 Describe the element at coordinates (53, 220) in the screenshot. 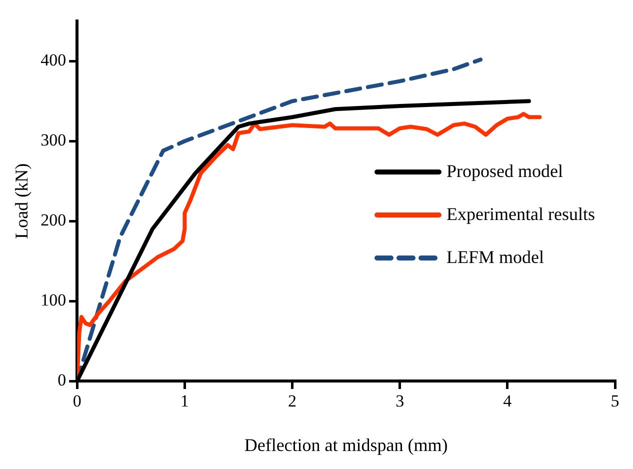

I see `y-tick-label: 200` at that location.